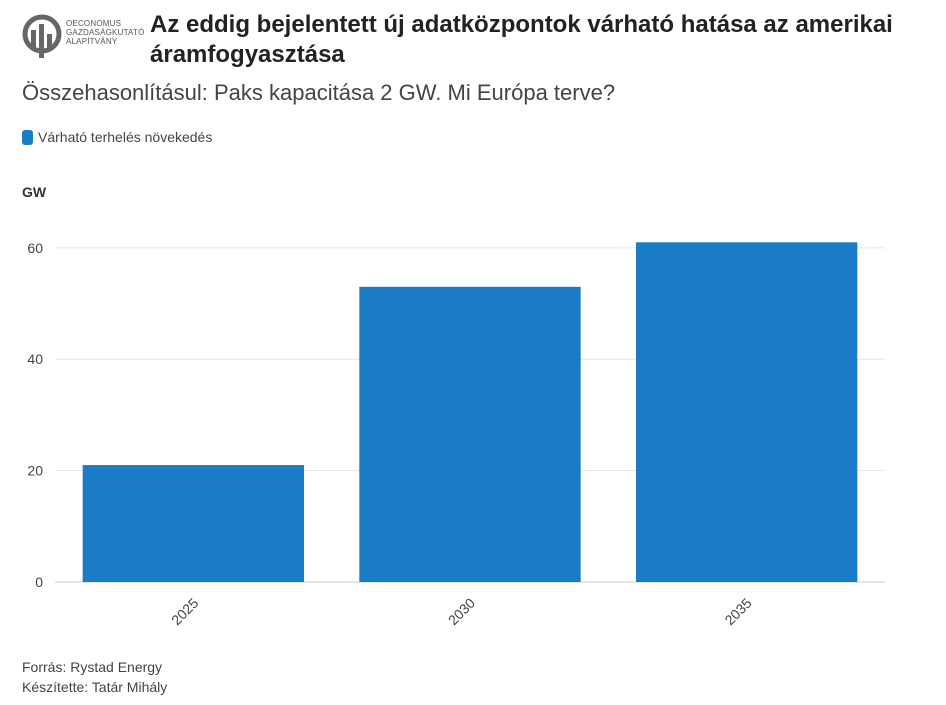 The width and height of the screenshot is (946, 705). I want to click on y-tick-label: 20, so click(35, 471).